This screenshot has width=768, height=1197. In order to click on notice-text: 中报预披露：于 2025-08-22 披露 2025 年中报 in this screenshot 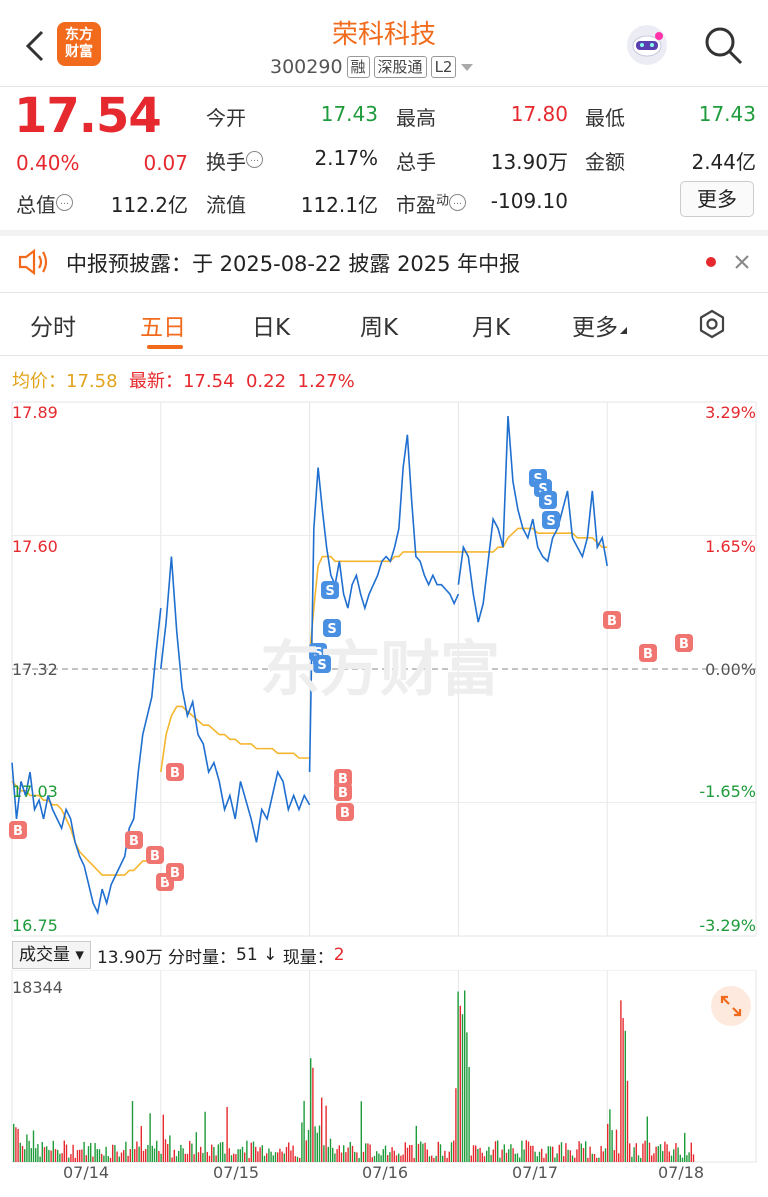, I will do `click(293, 264)`.